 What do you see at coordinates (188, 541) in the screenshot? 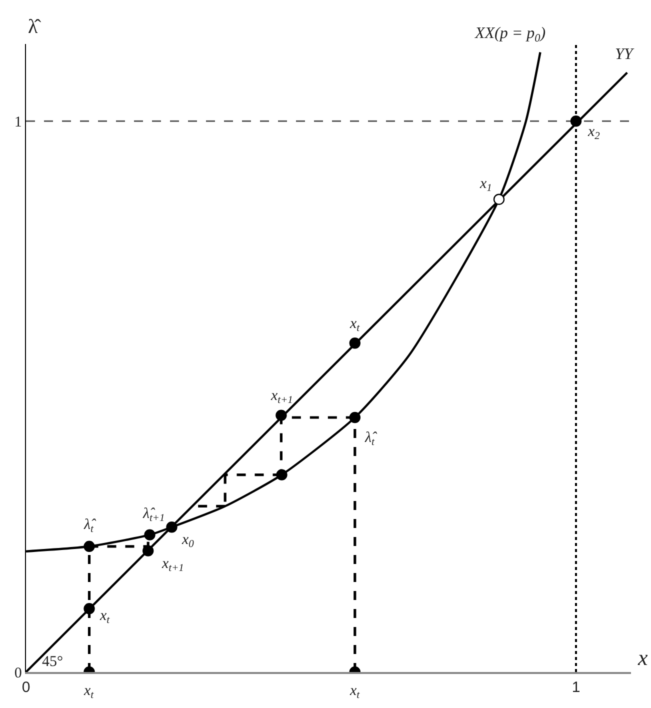
I see `annotation: x$_{0}$` at bounding box center [188, 541].